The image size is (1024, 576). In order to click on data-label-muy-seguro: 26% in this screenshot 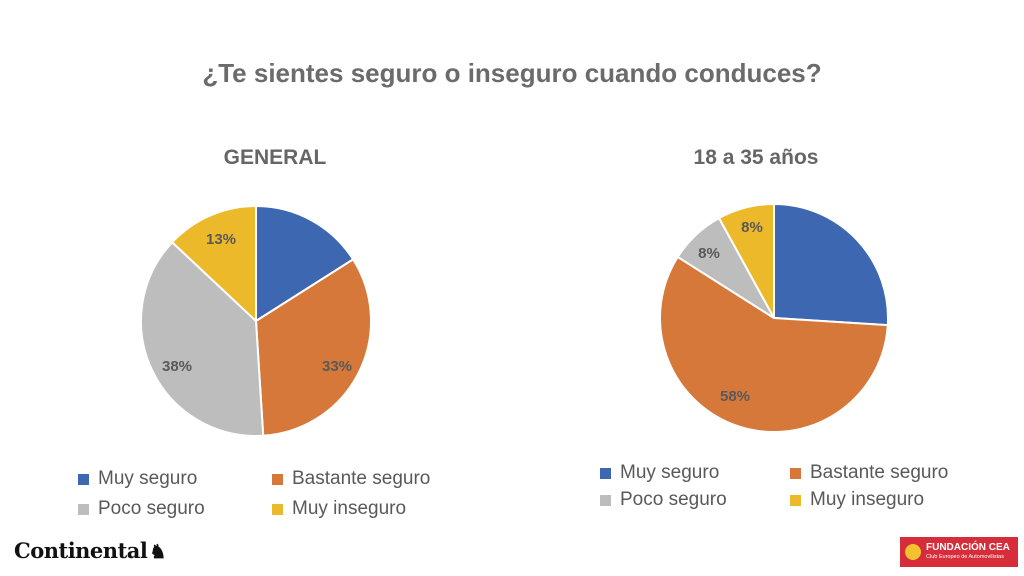, I will do `click(842, 260)`.